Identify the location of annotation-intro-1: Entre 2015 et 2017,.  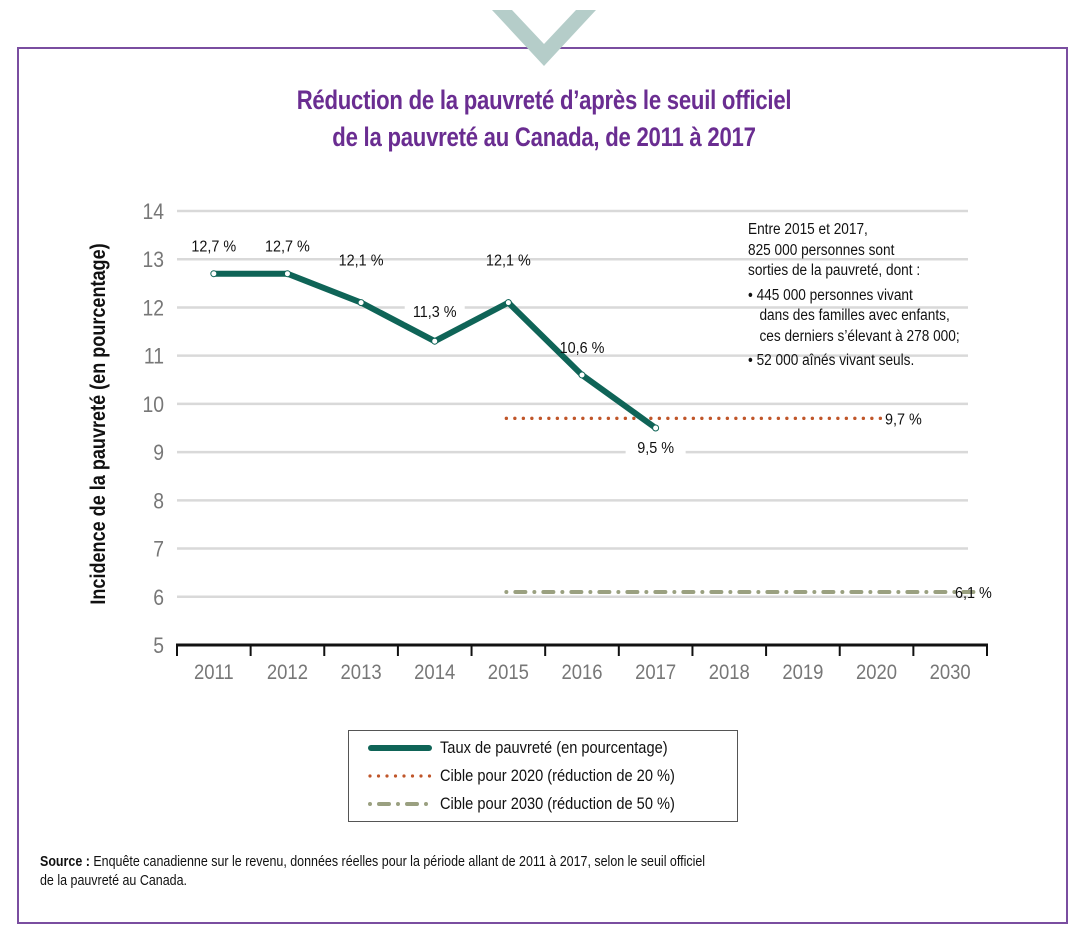
(808, 229).